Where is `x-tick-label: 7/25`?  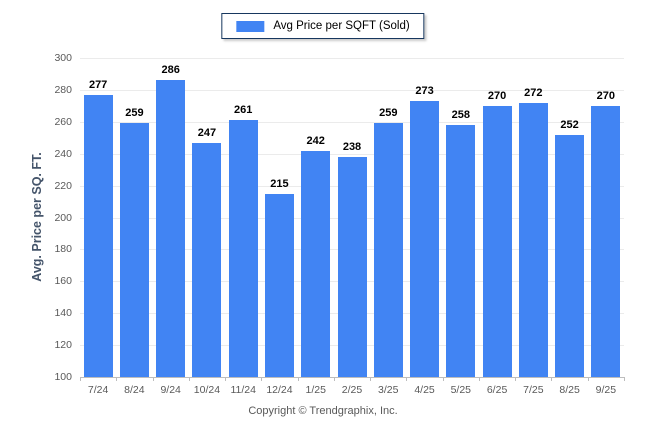
x-tick-label: 7/25 is located at coordinates (533, 390).